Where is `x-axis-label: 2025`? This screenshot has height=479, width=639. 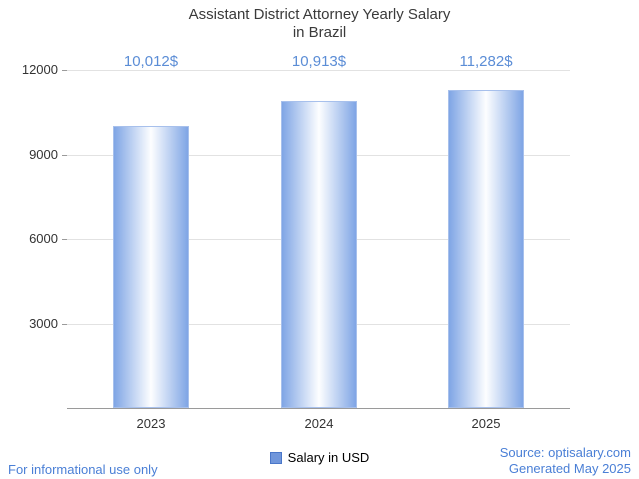 x-axis-label: 2025 is located at coordinates (486, 423).